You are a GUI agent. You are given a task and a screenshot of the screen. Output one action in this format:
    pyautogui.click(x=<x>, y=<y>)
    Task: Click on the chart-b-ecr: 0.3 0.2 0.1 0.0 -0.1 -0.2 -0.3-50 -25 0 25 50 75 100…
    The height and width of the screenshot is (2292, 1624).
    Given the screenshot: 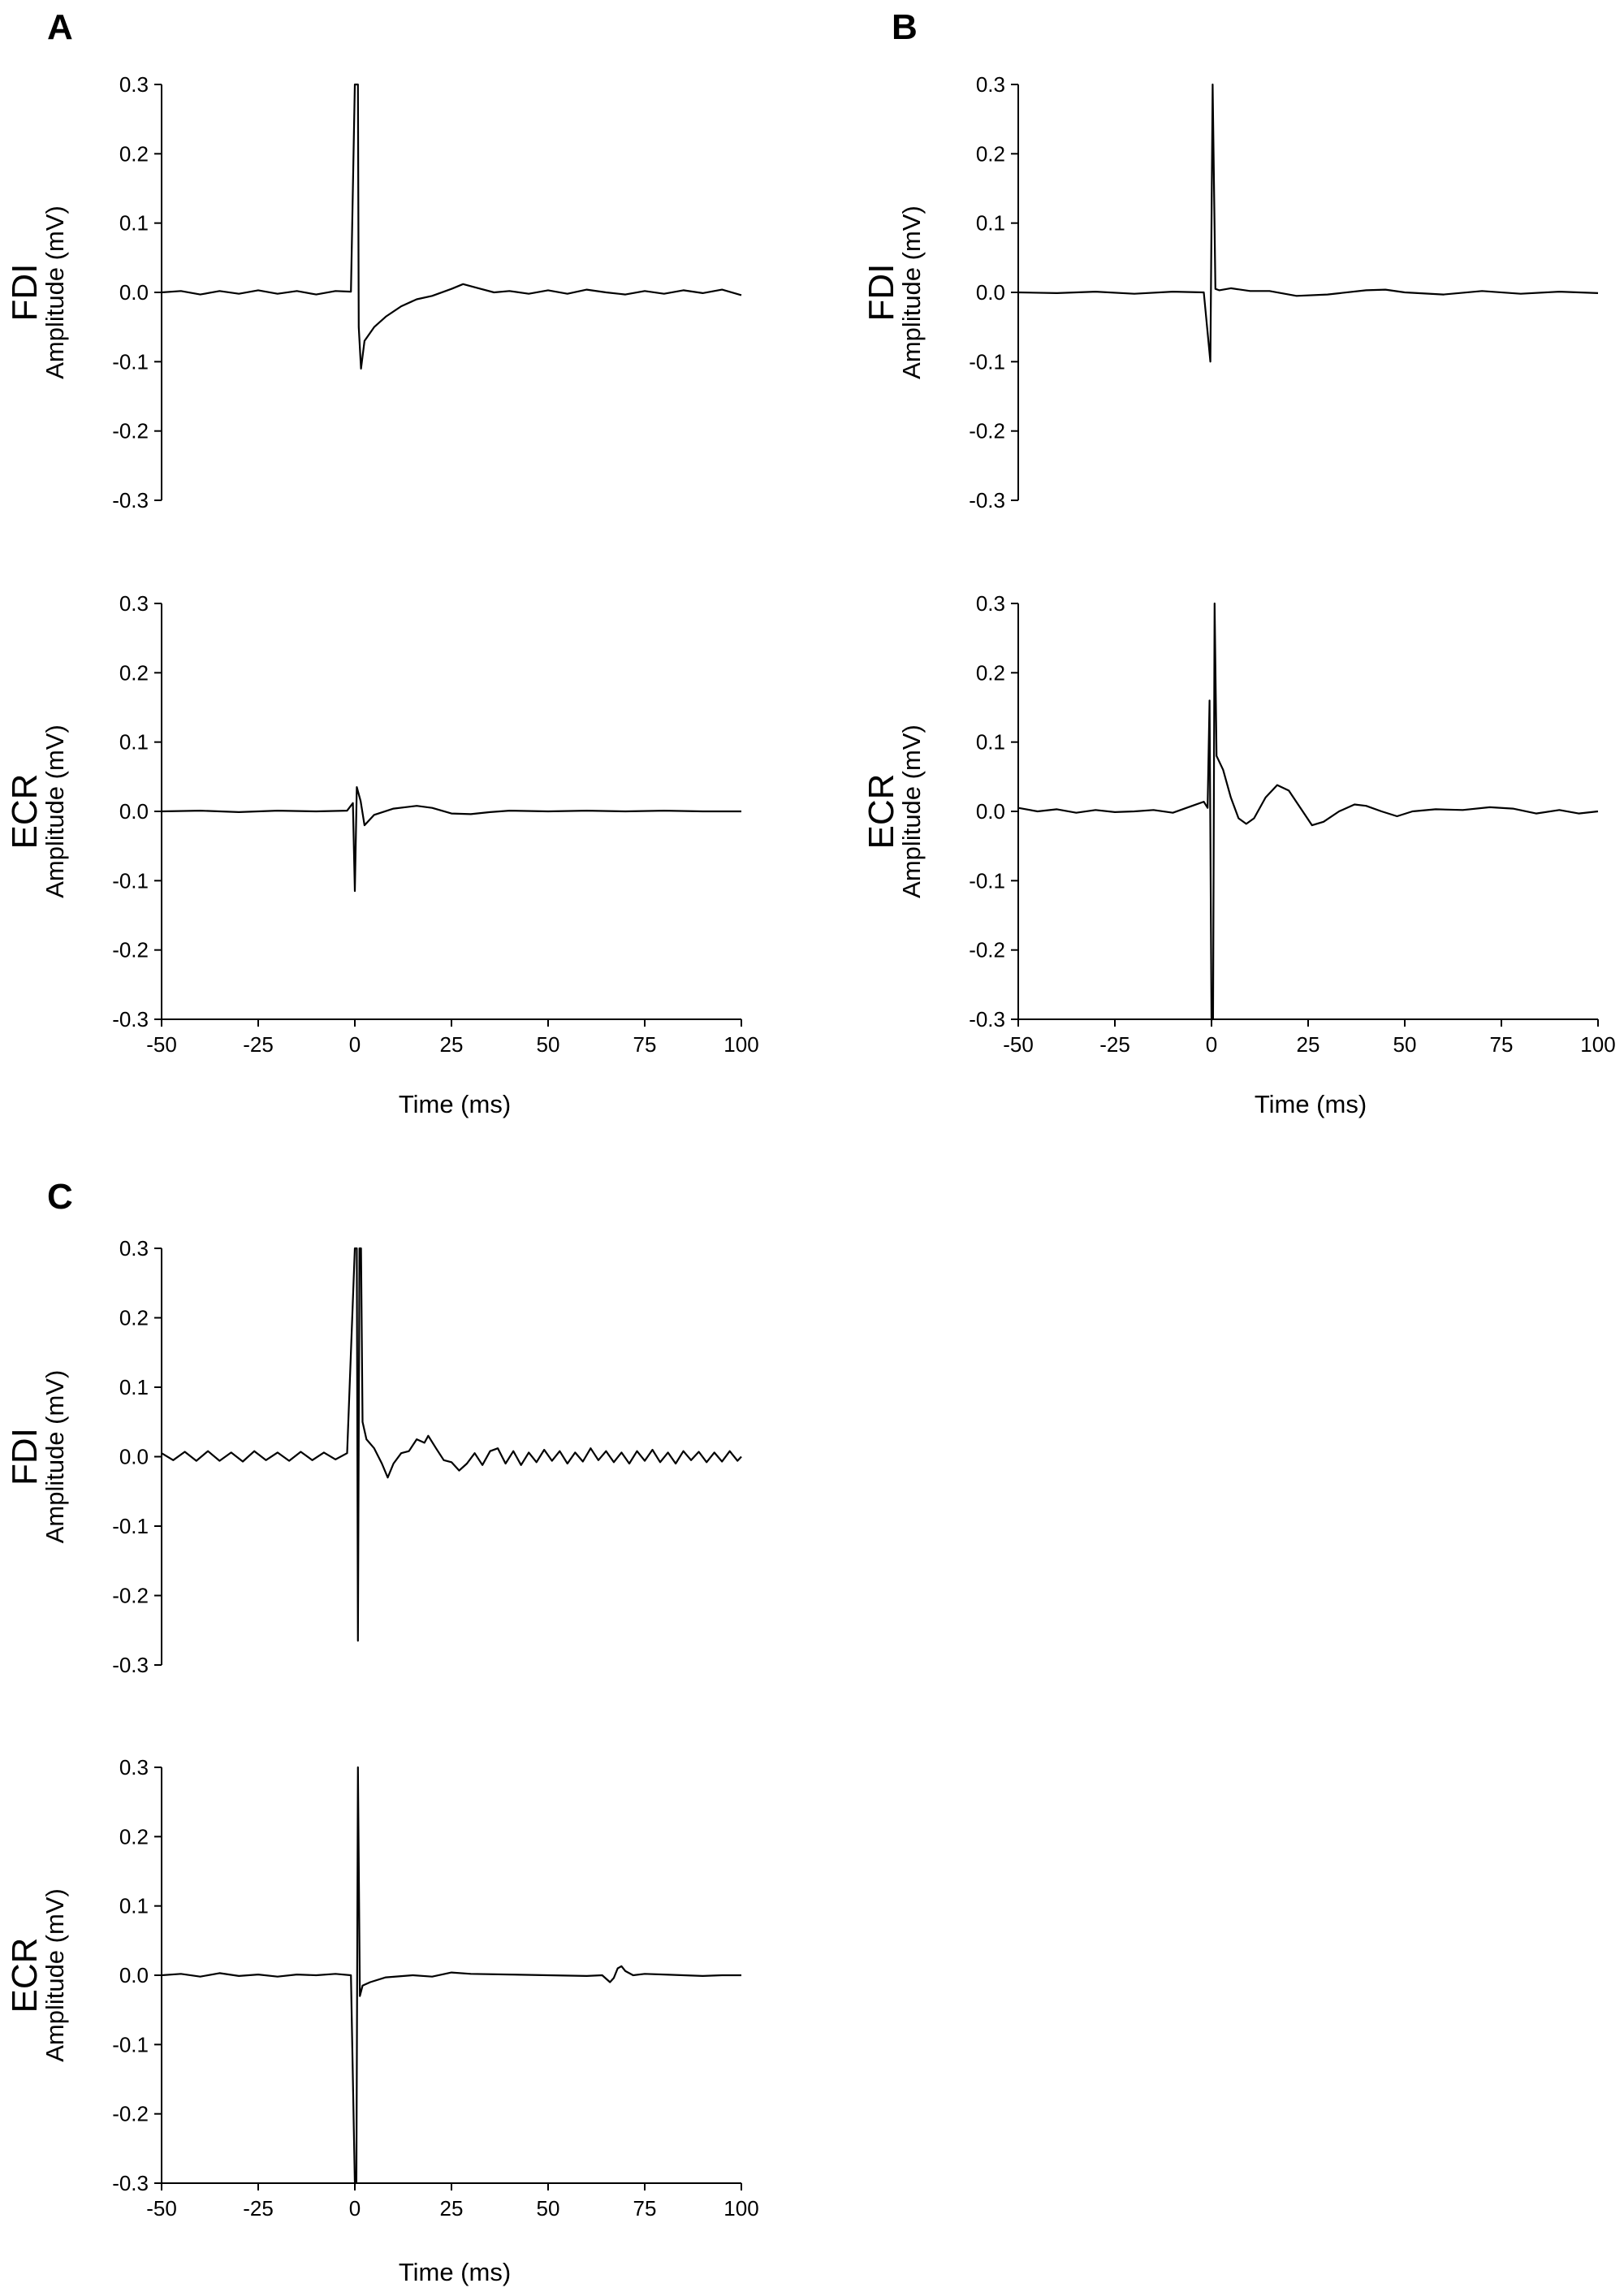 What is the action you would take?
    pyautogui.click(x=1239, y=824)
    